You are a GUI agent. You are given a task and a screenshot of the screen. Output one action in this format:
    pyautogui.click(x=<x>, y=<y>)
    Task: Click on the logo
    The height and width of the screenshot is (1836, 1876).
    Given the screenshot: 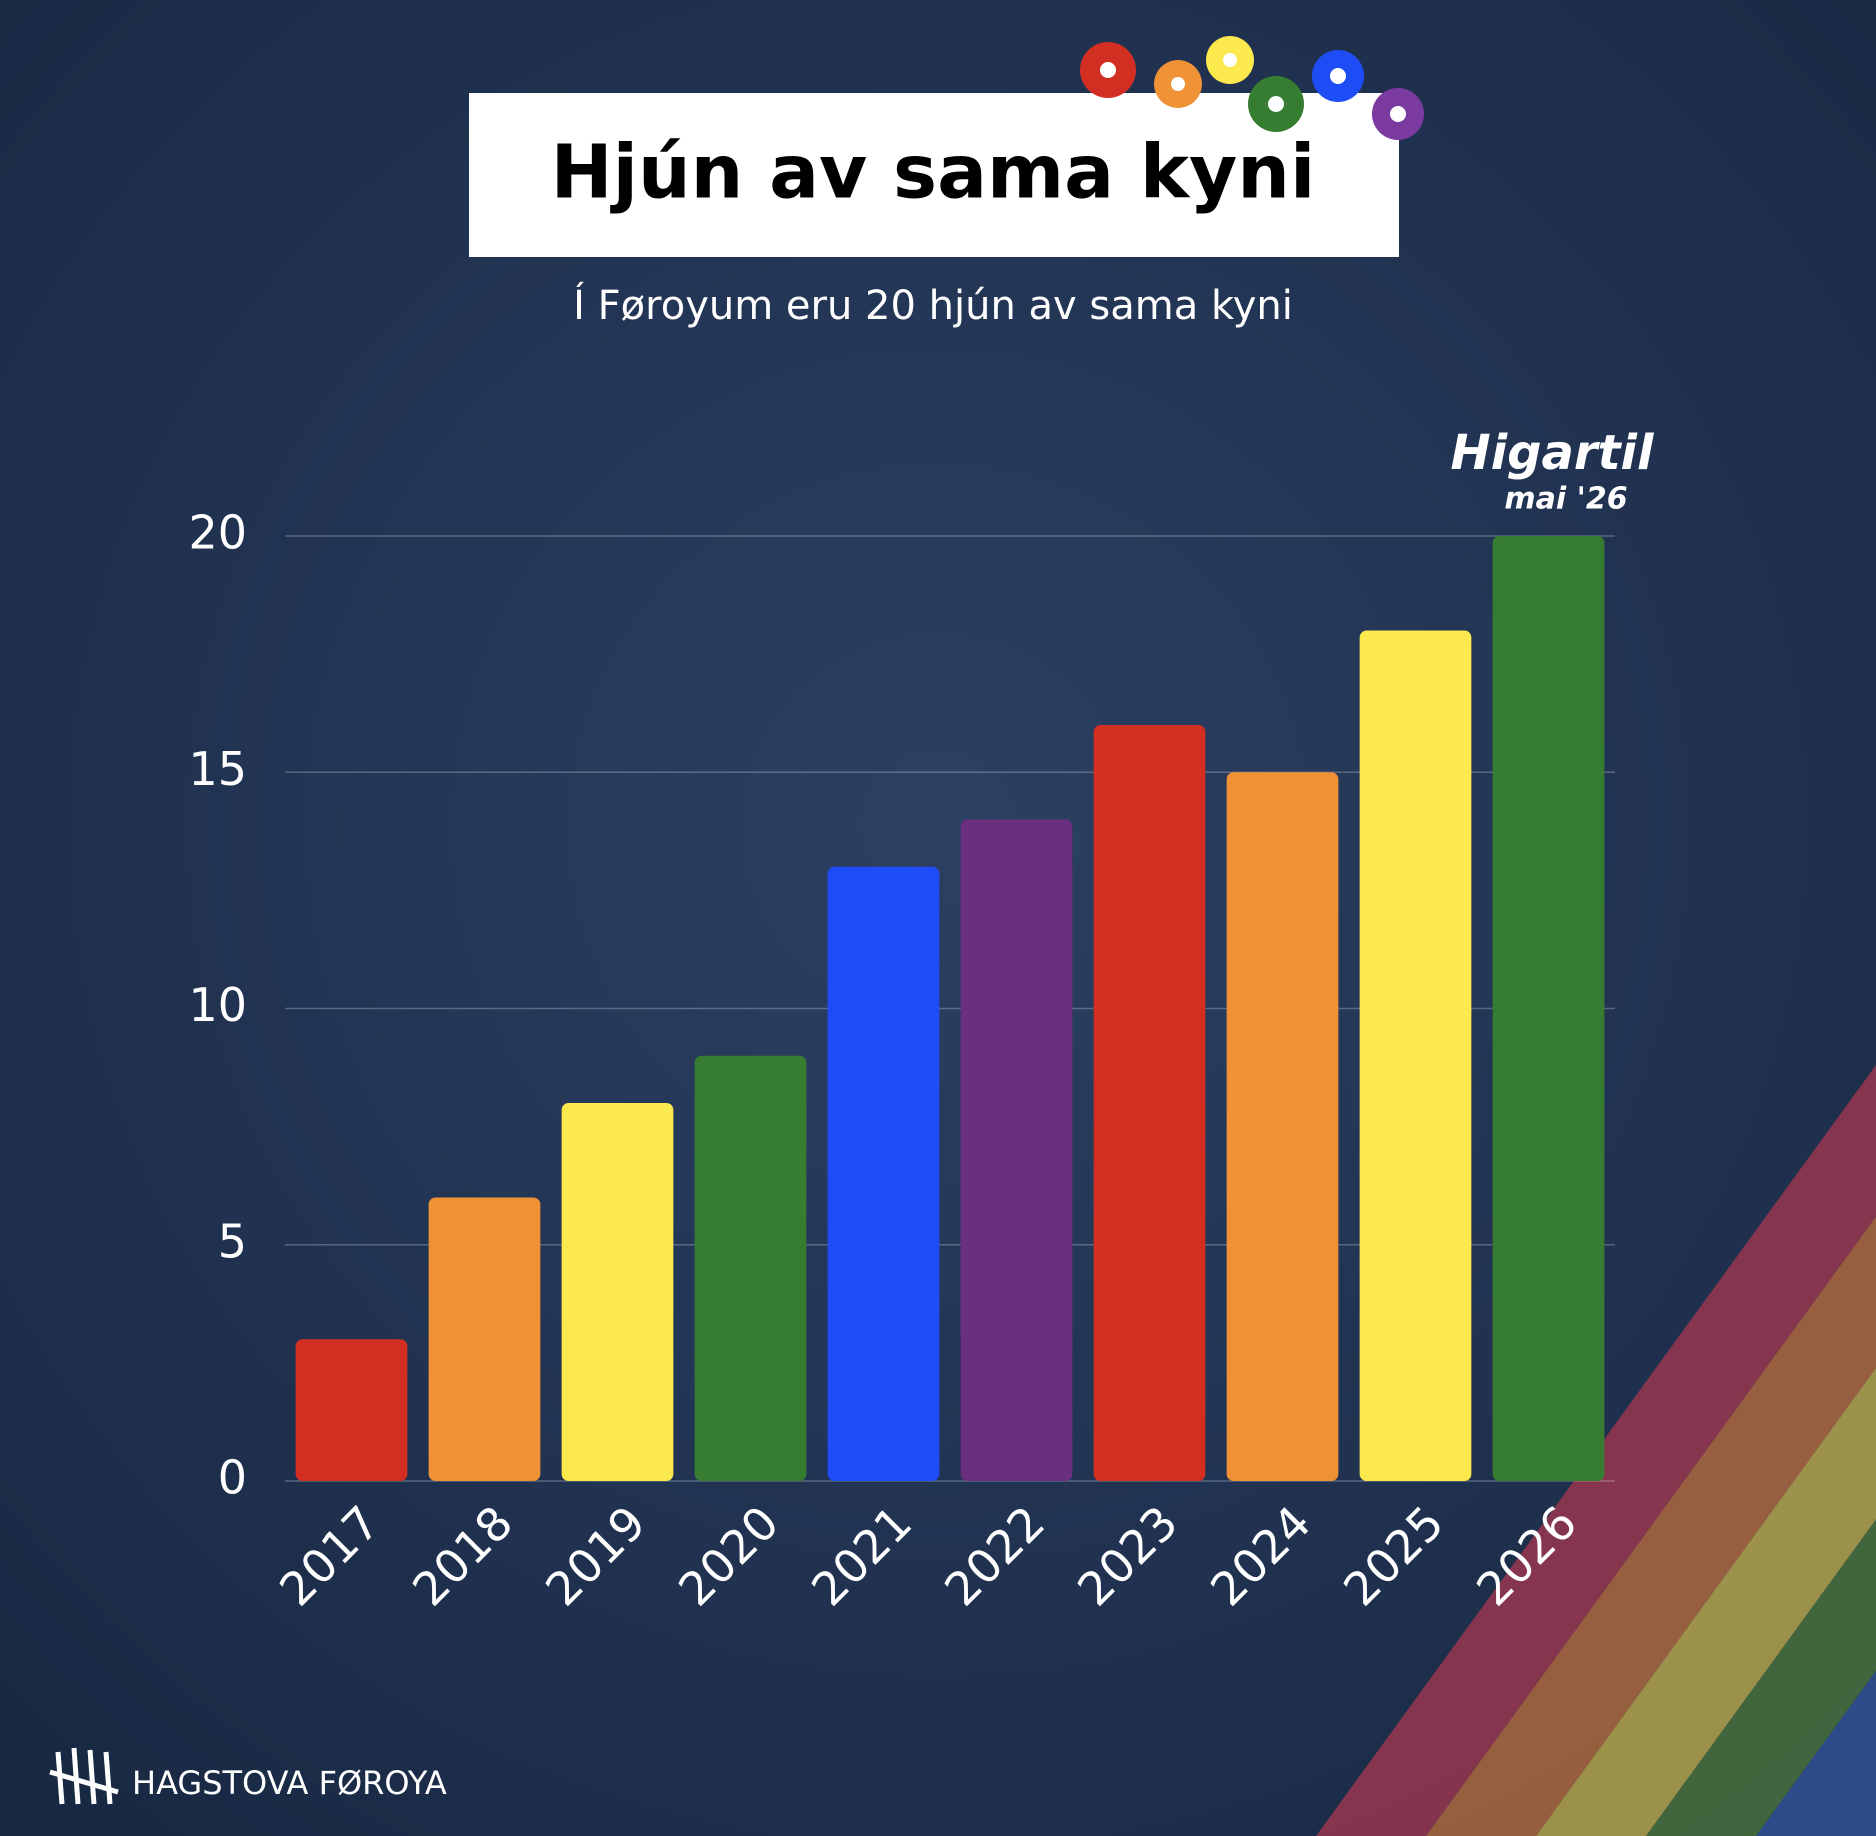 What is the action you would take?
    pyautogui.click(x=84, y=1776)
    